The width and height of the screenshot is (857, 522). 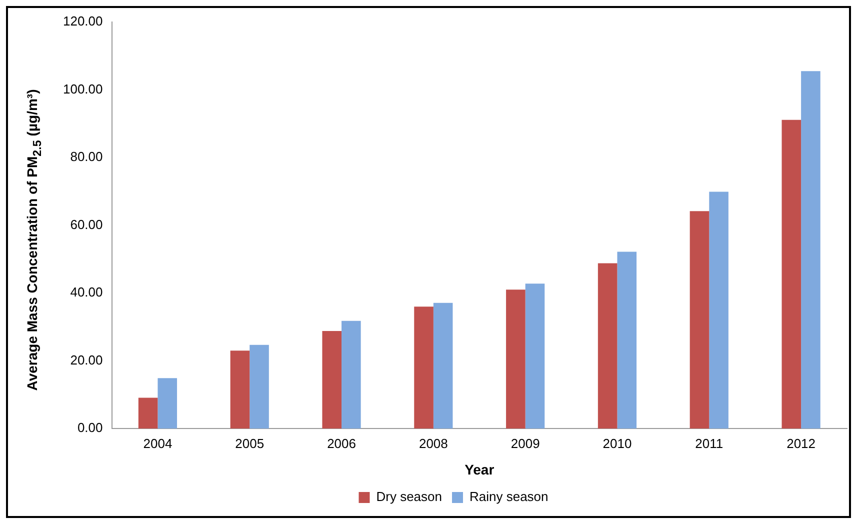 I want to click on legend-label: Rainy season, so click(x=508, y=496).